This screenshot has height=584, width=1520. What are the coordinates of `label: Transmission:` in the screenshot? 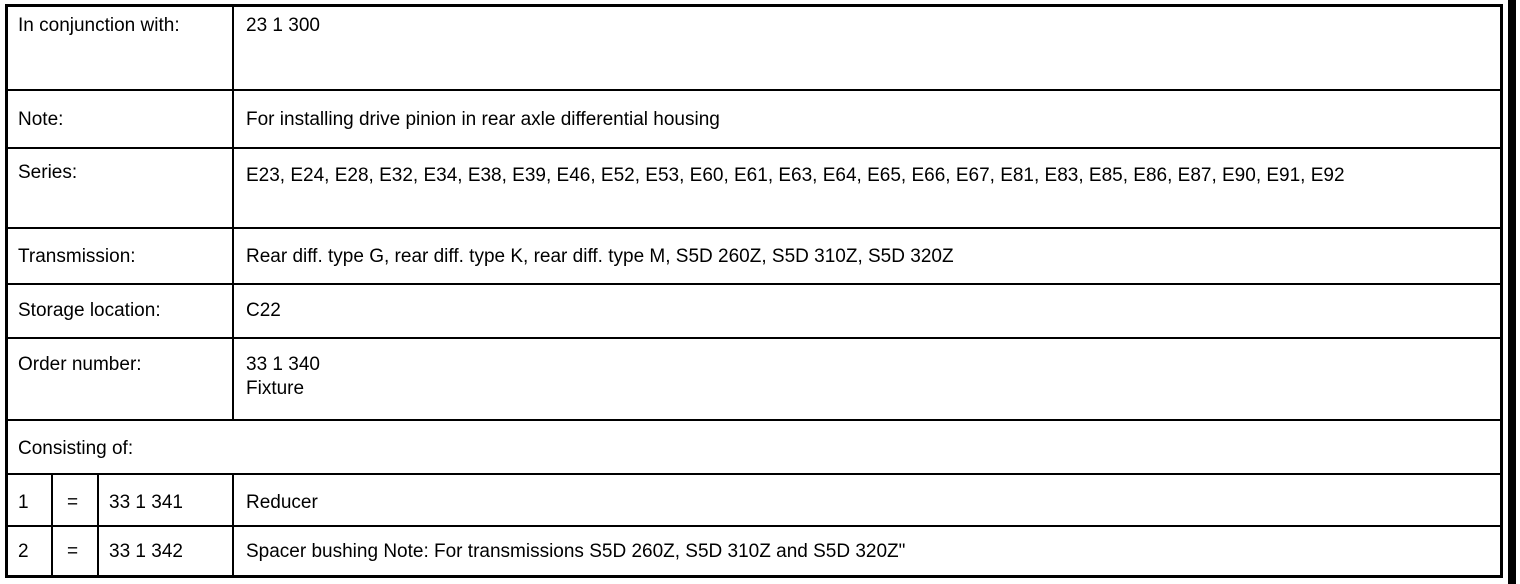 It's located at (121, 256).